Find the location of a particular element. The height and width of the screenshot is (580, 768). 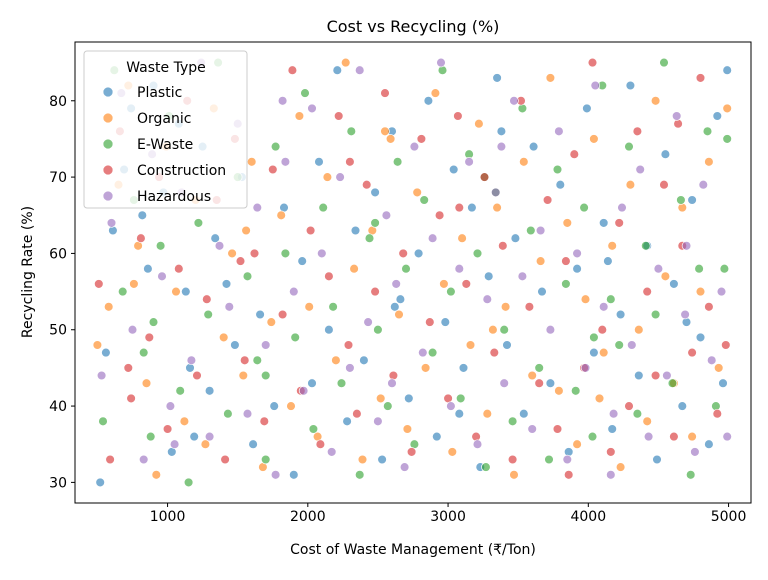

legend-item: Hazardous is located at coordinates (156, 197).